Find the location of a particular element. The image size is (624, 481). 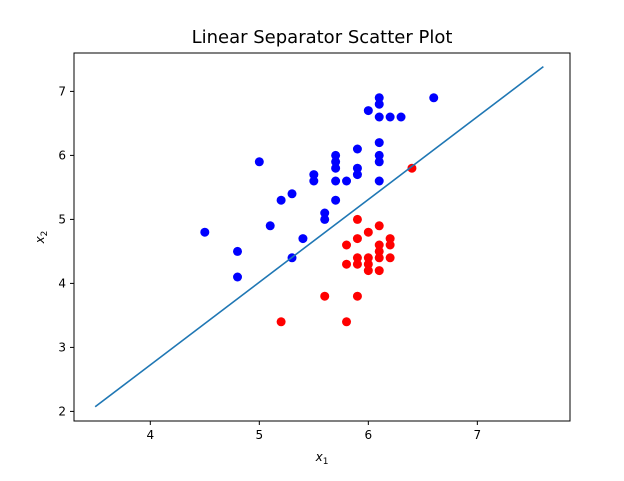

chart-title: Linear Separator Scatter Plot is located at coordinates (322, 37).